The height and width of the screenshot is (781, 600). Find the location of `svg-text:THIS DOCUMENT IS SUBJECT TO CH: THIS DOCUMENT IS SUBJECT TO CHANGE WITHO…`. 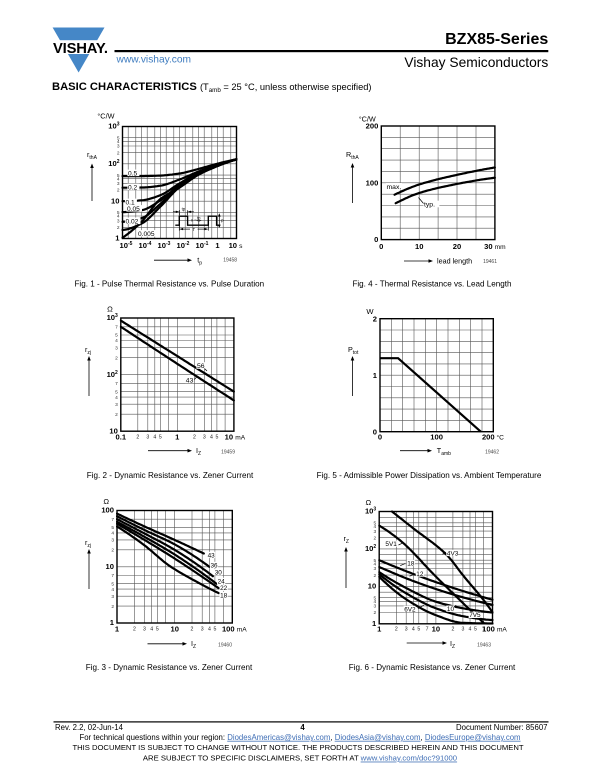

svg-text:THIS DOCUMENT IS SUBJECT TO CH: THIS DOCUMENT IS SUBJECT TO CHANGE WITHO… is located at coordinates (297, 747).